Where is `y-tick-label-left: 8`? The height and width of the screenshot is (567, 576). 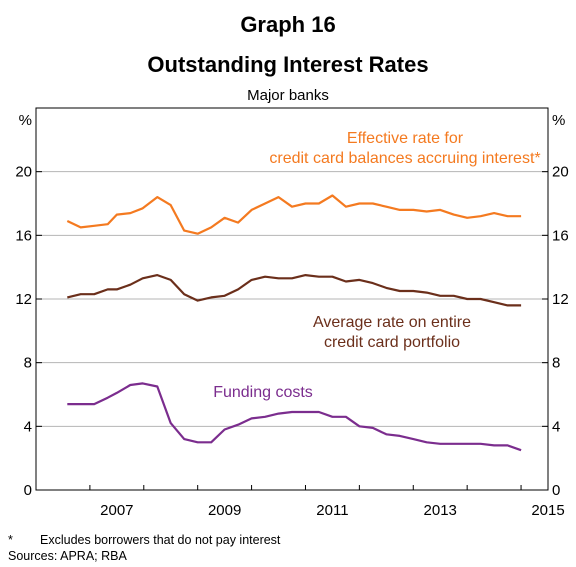 y-tick-label-left: 8 is located at coordinates (28, 363).